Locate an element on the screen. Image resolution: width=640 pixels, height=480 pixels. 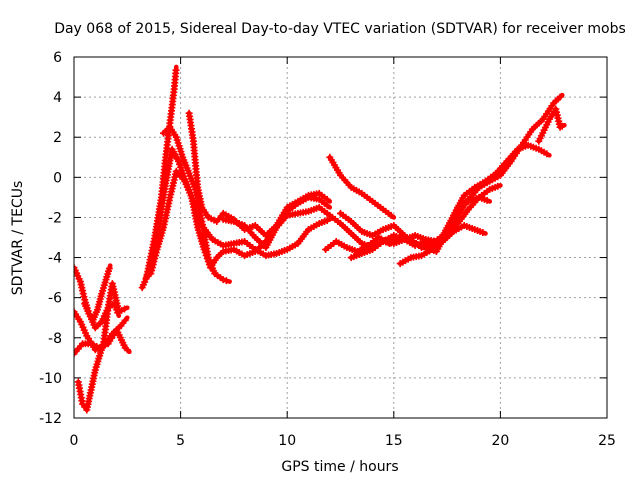
y-tick-label: 6 is located at coordinates (57, 58).